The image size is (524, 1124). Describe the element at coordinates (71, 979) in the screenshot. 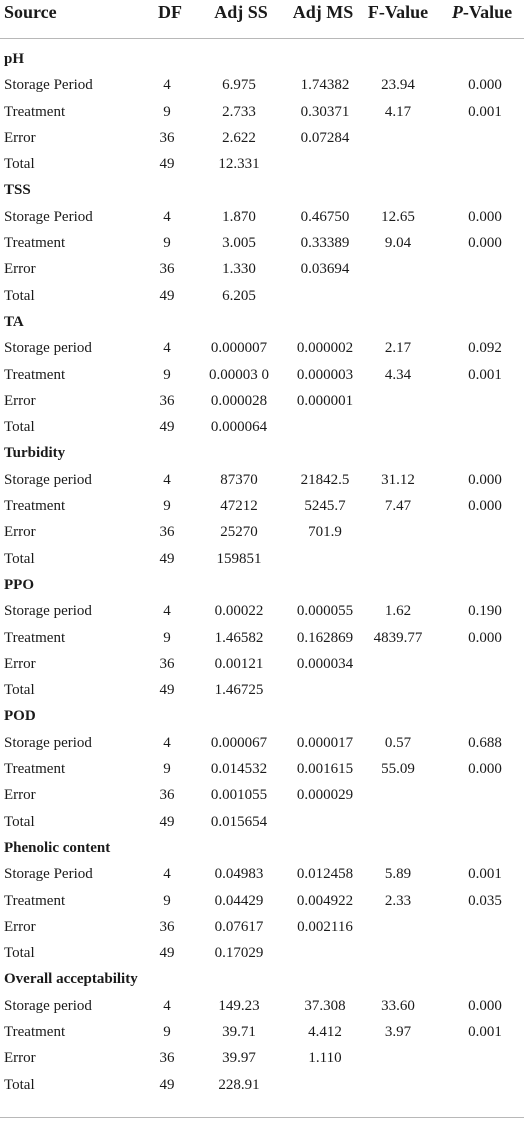

I see `section-title: Overall acceptability` at that location.